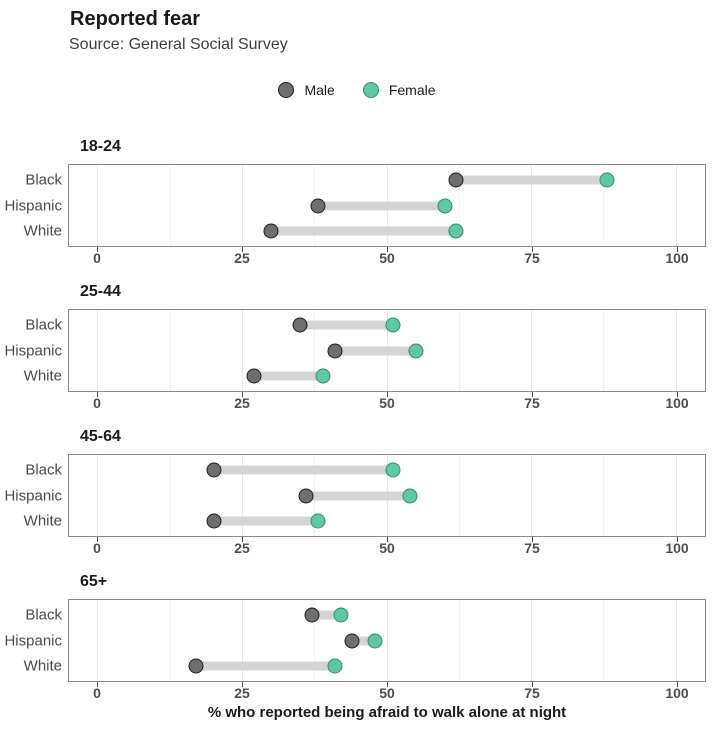 The height and width of the screenshot is (733, 714). What do you see at coordinates (387, 640) in the screenshot?
I see `plot-panel-65plus` at bounding box center [387, 640].